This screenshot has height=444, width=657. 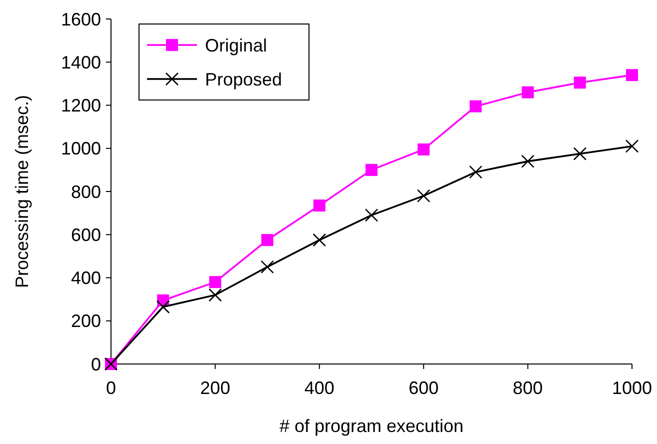 What do you see at coordinates (80, 62) in the screenshot?
I see `y-tick-label: 1400` at bounding box center [80, 62].